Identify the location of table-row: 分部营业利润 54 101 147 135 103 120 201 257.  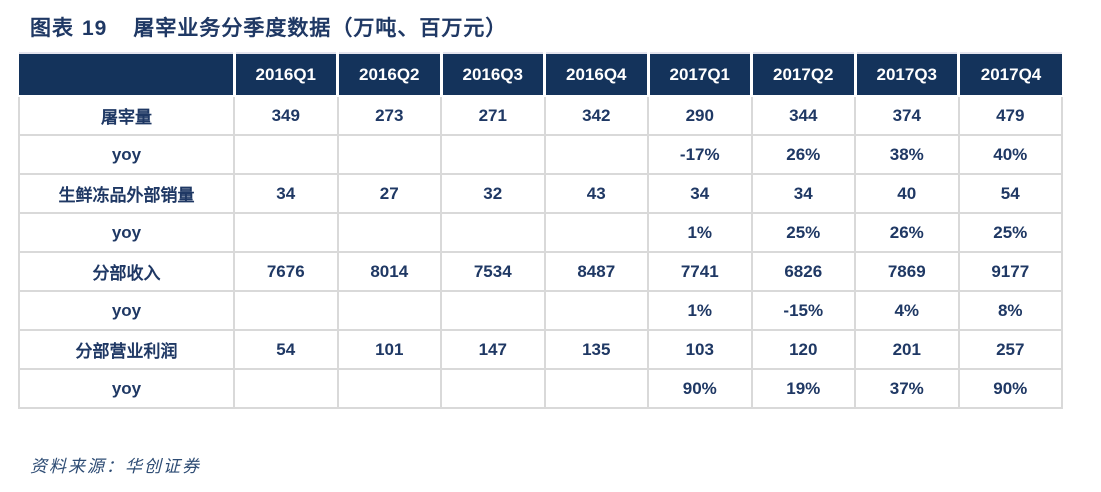
(540, 349).